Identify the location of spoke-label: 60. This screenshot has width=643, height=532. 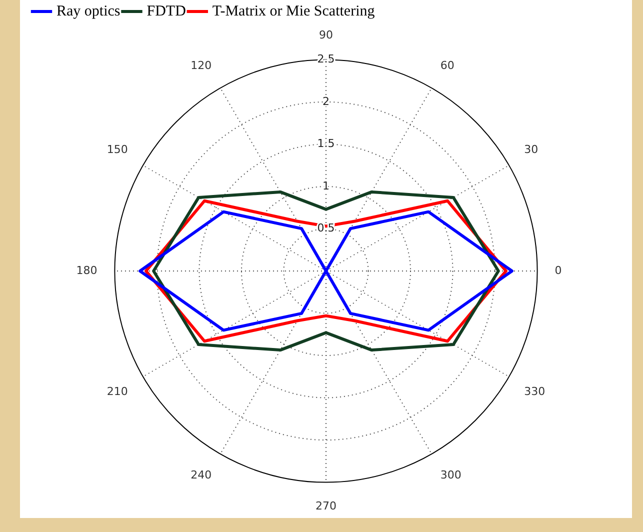
(447, 65).